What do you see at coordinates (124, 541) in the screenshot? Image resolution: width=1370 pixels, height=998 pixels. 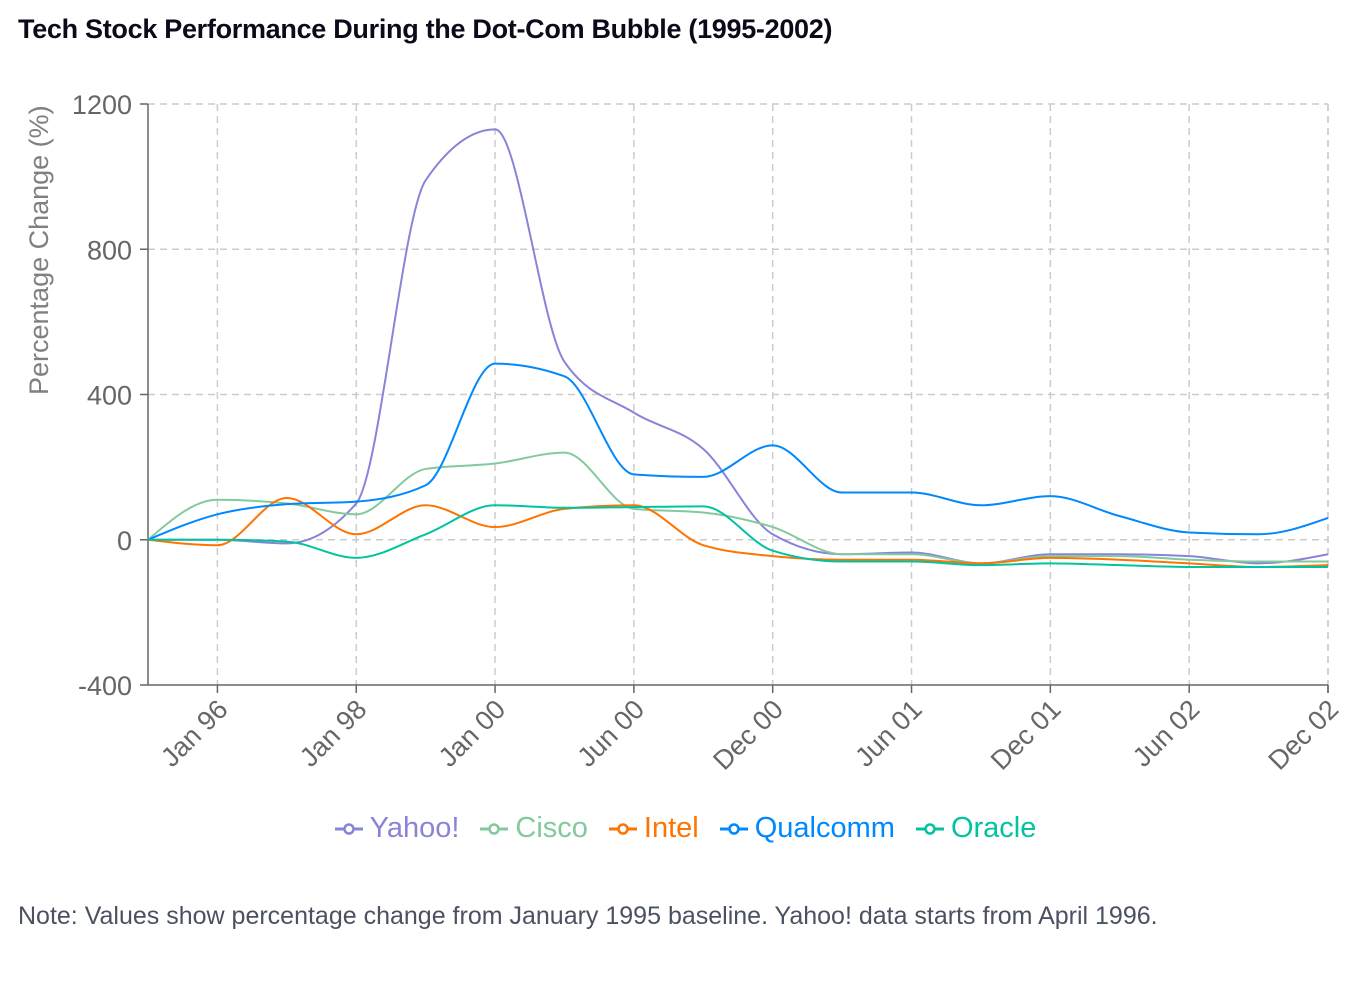 I see `y-tick-label: 0` at bounding box center [124, 541].